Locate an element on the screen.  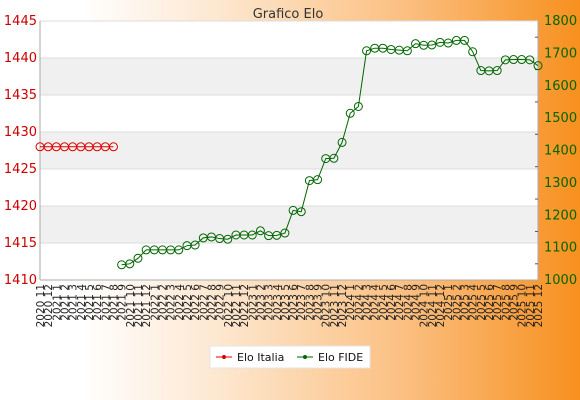
legend-box is located at coordinates (290, 357).